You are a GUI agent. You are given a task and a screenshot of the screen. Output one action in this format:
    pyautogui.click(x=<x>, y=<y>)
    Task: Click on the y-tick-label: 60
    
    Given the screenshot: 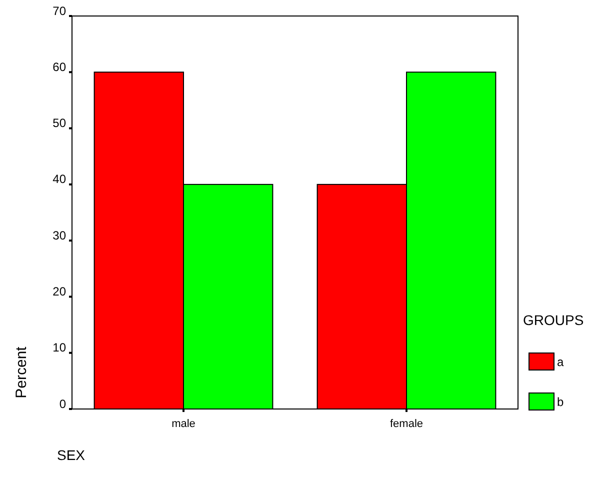 What is the action you would take?
    pyautogui.click(x=59, y=67)
    